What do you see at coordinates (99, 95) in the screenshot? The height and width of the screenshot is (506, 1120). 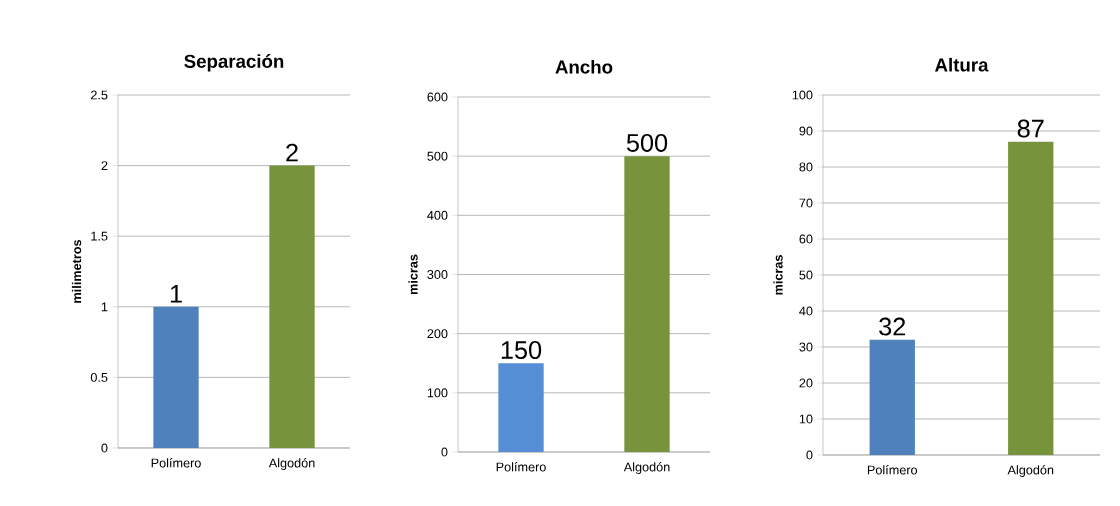 I see `y-tick-label: 2.5` at bounding box center [99, 95].